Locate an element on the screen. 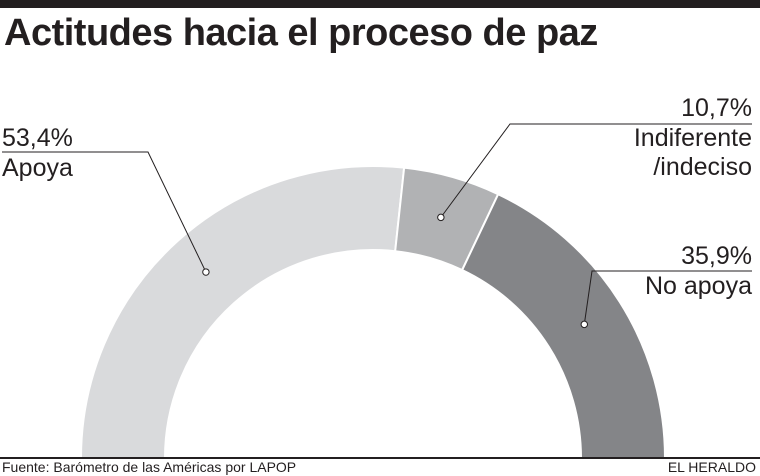  leader-line-no-apoya is located at coordinates (667, 297).